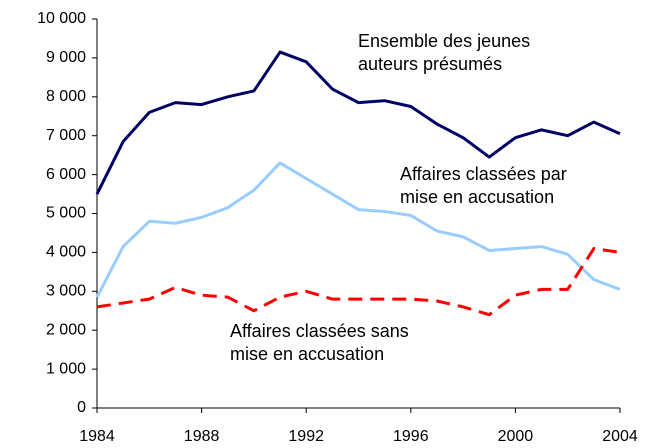 Image resolution: width=653 pixels, height=448 pixels. What do you see at coordinates (66, 135) in the screenshot?
I see `y-tick-label: 7 000` at bounding box center [66, 135].